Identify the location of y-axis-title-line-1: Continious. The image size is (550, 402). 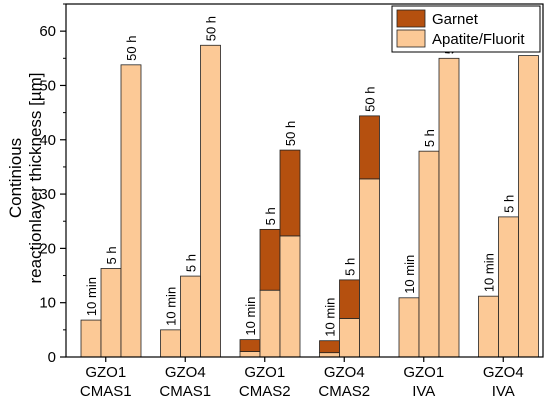
(15, 178).